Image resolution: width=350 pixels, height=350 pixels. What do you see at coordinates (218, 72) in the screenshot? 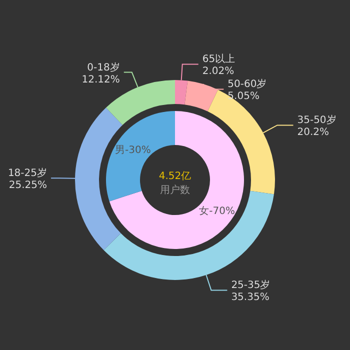
I see `data-label: 2.02%` at bounding box center [218, 72].